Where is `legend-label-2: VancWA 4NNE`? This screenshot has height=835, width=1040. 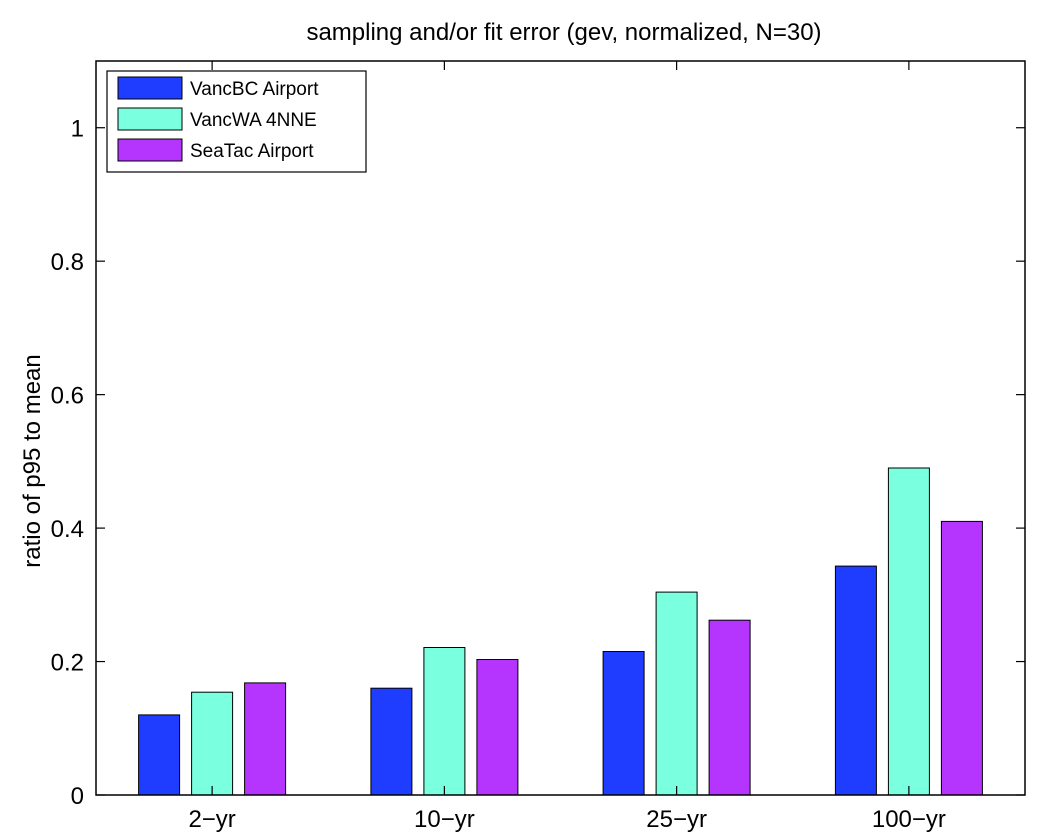 legend-label-2: VancWA 4NNE is located at coordinates (253, 120).